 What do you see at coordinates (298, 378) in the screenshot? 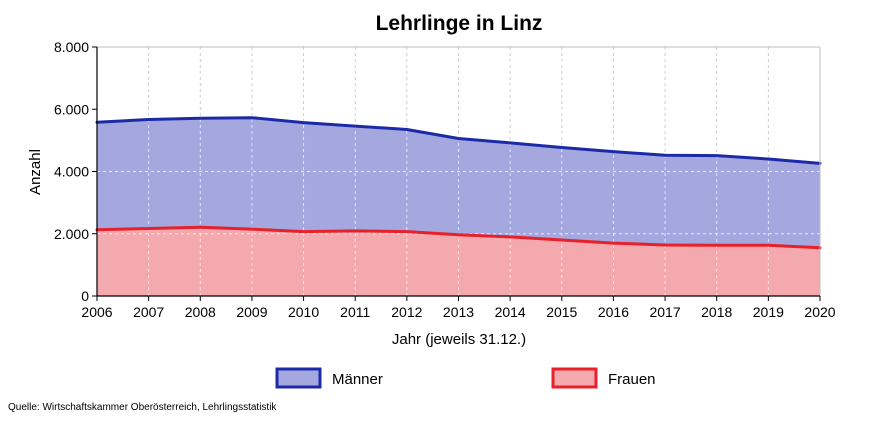
I see `legend-swatch-m-nner` at bounding box center [298, 378].